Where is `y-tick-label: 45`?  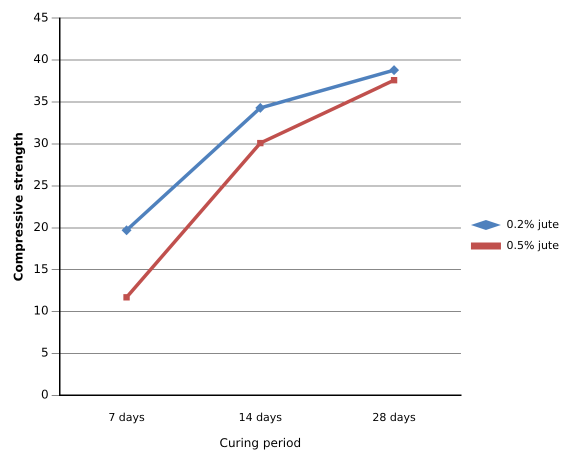 y-tick-label: 45 is located at coordinates (41, 17).